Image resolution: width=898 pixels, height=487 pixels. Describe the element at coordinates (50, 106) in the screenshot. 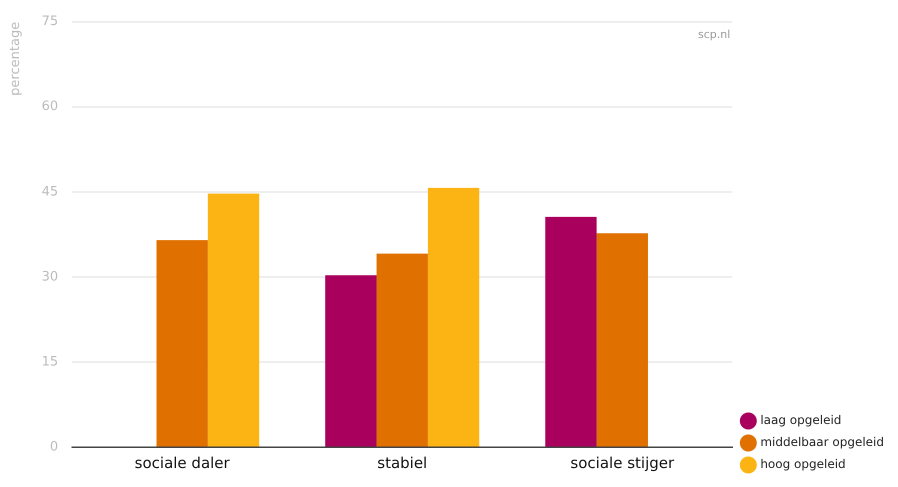

I see `y-tick-label: 60` at that location.